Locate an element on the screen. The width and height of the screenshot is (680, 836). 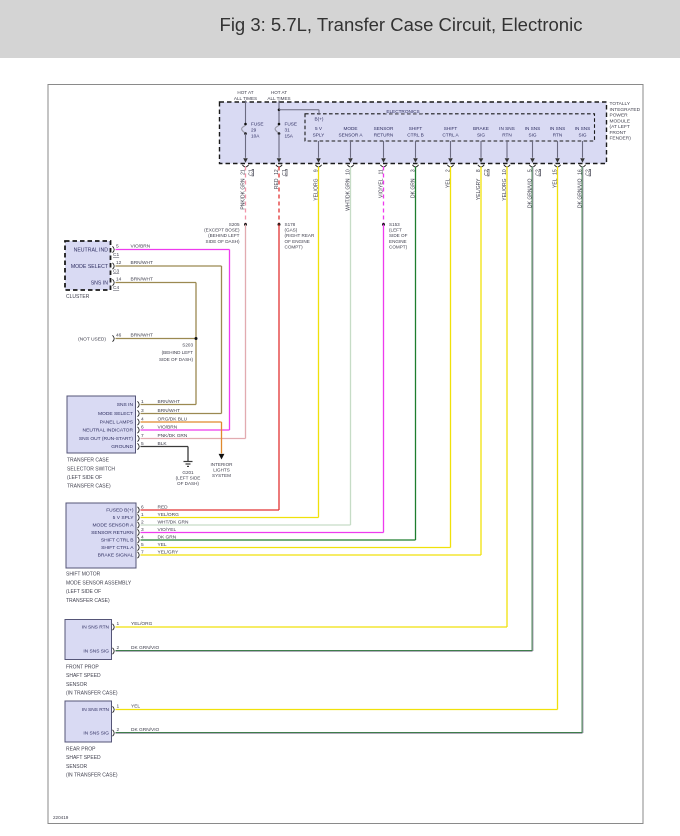
svg-text: SPLY is located at coordinates (319, 135).